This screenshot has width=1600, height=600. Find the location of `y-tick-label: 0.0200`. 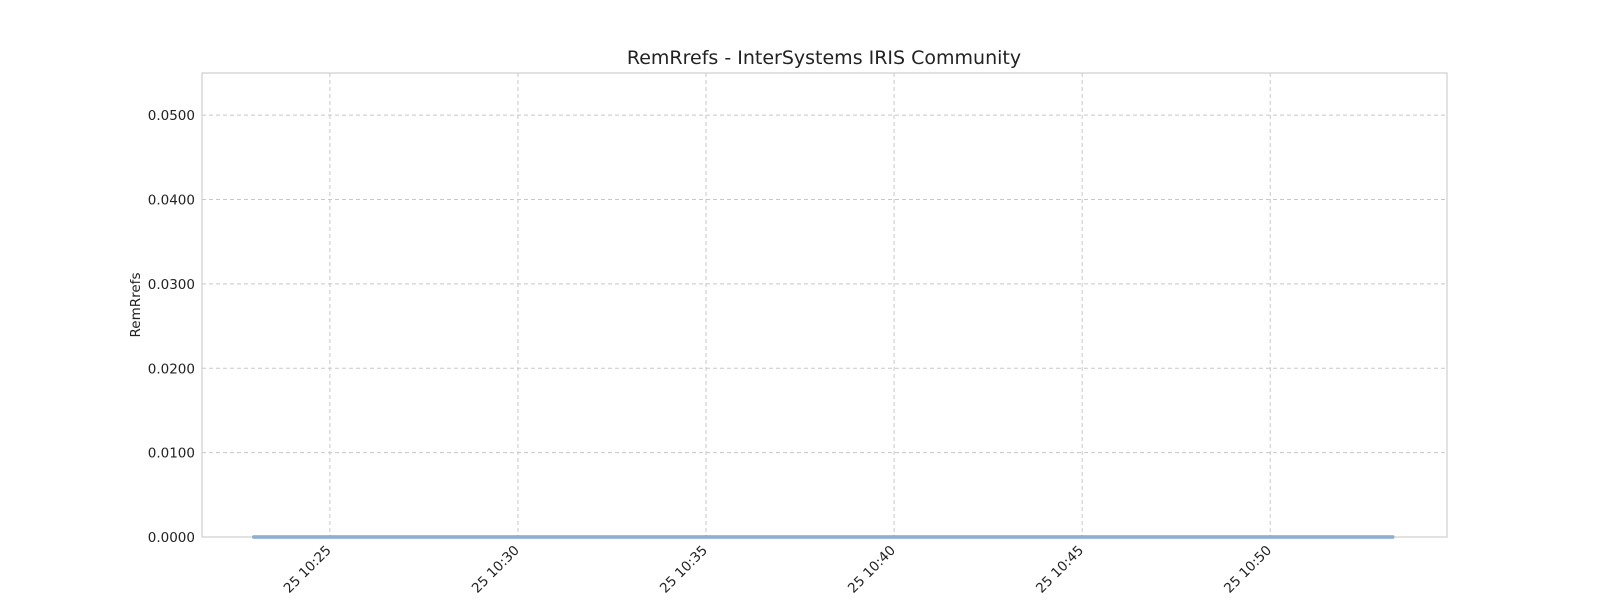

y-tick-label: 0.0200 is located at coordinates (171, 369).